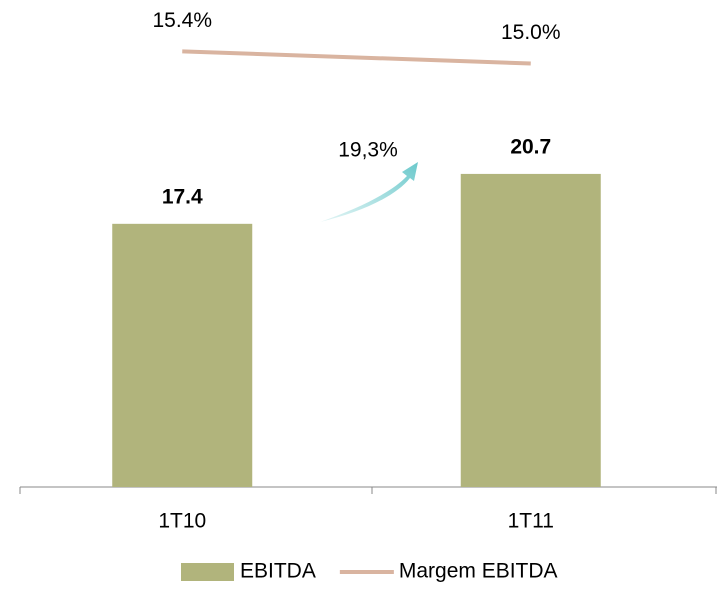  What do you see at coordinates (207, 572) in the screenshot?
I see `legend-swatch` at bounding box center [207, 572].